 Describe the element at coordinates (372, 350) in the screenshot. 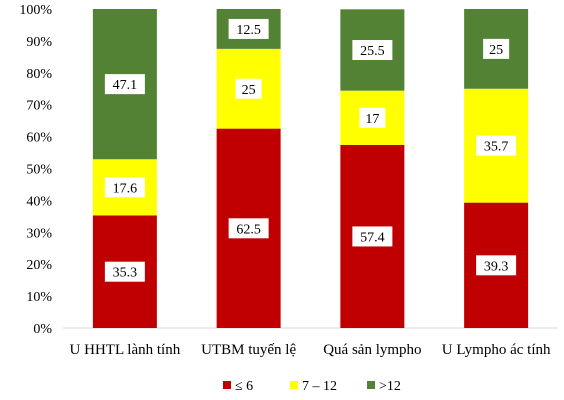

I see `category-label: Quá sản lympho` at that location.